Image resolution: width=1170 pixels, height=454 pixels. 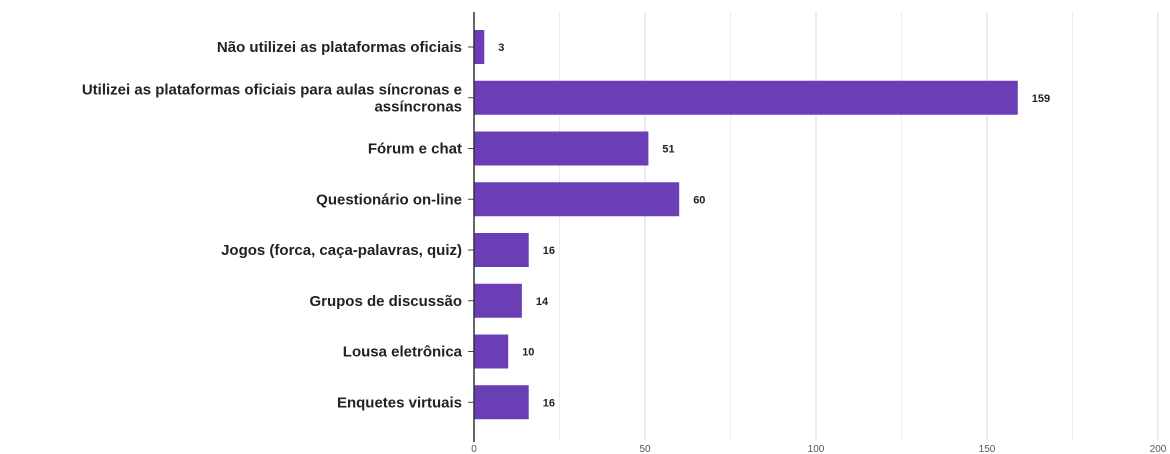 What do you see at coordinates (699, 200) in the screenshot?
I see `data-label: 60` at bounding box center [699, 200].